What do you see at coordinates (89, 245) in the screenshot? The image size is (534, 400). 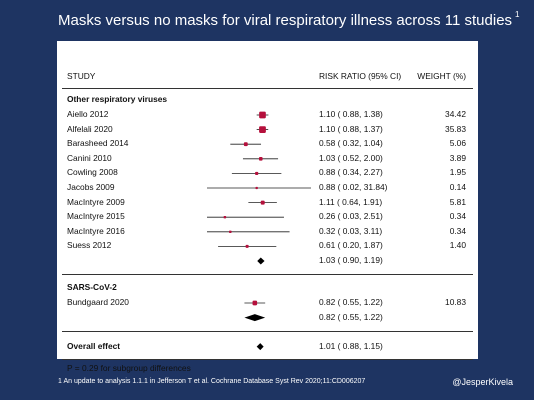 I see `study-label: Suess 2012` at bounding box center [89, 245].